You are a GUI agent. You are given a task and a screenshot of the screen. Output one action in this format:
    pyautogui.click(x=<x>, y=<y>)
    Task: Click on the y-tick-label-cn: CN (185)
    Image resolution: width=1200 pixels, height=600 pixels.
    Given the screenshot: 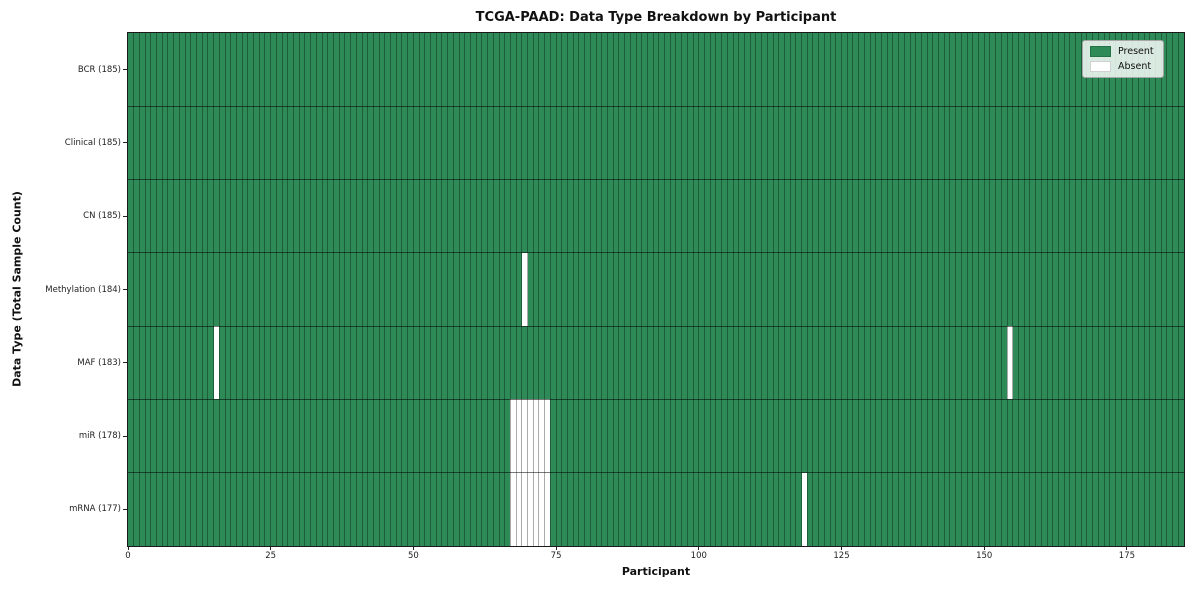 What is the action you would take?
    pyautogui.click(x=102, y=216)
    